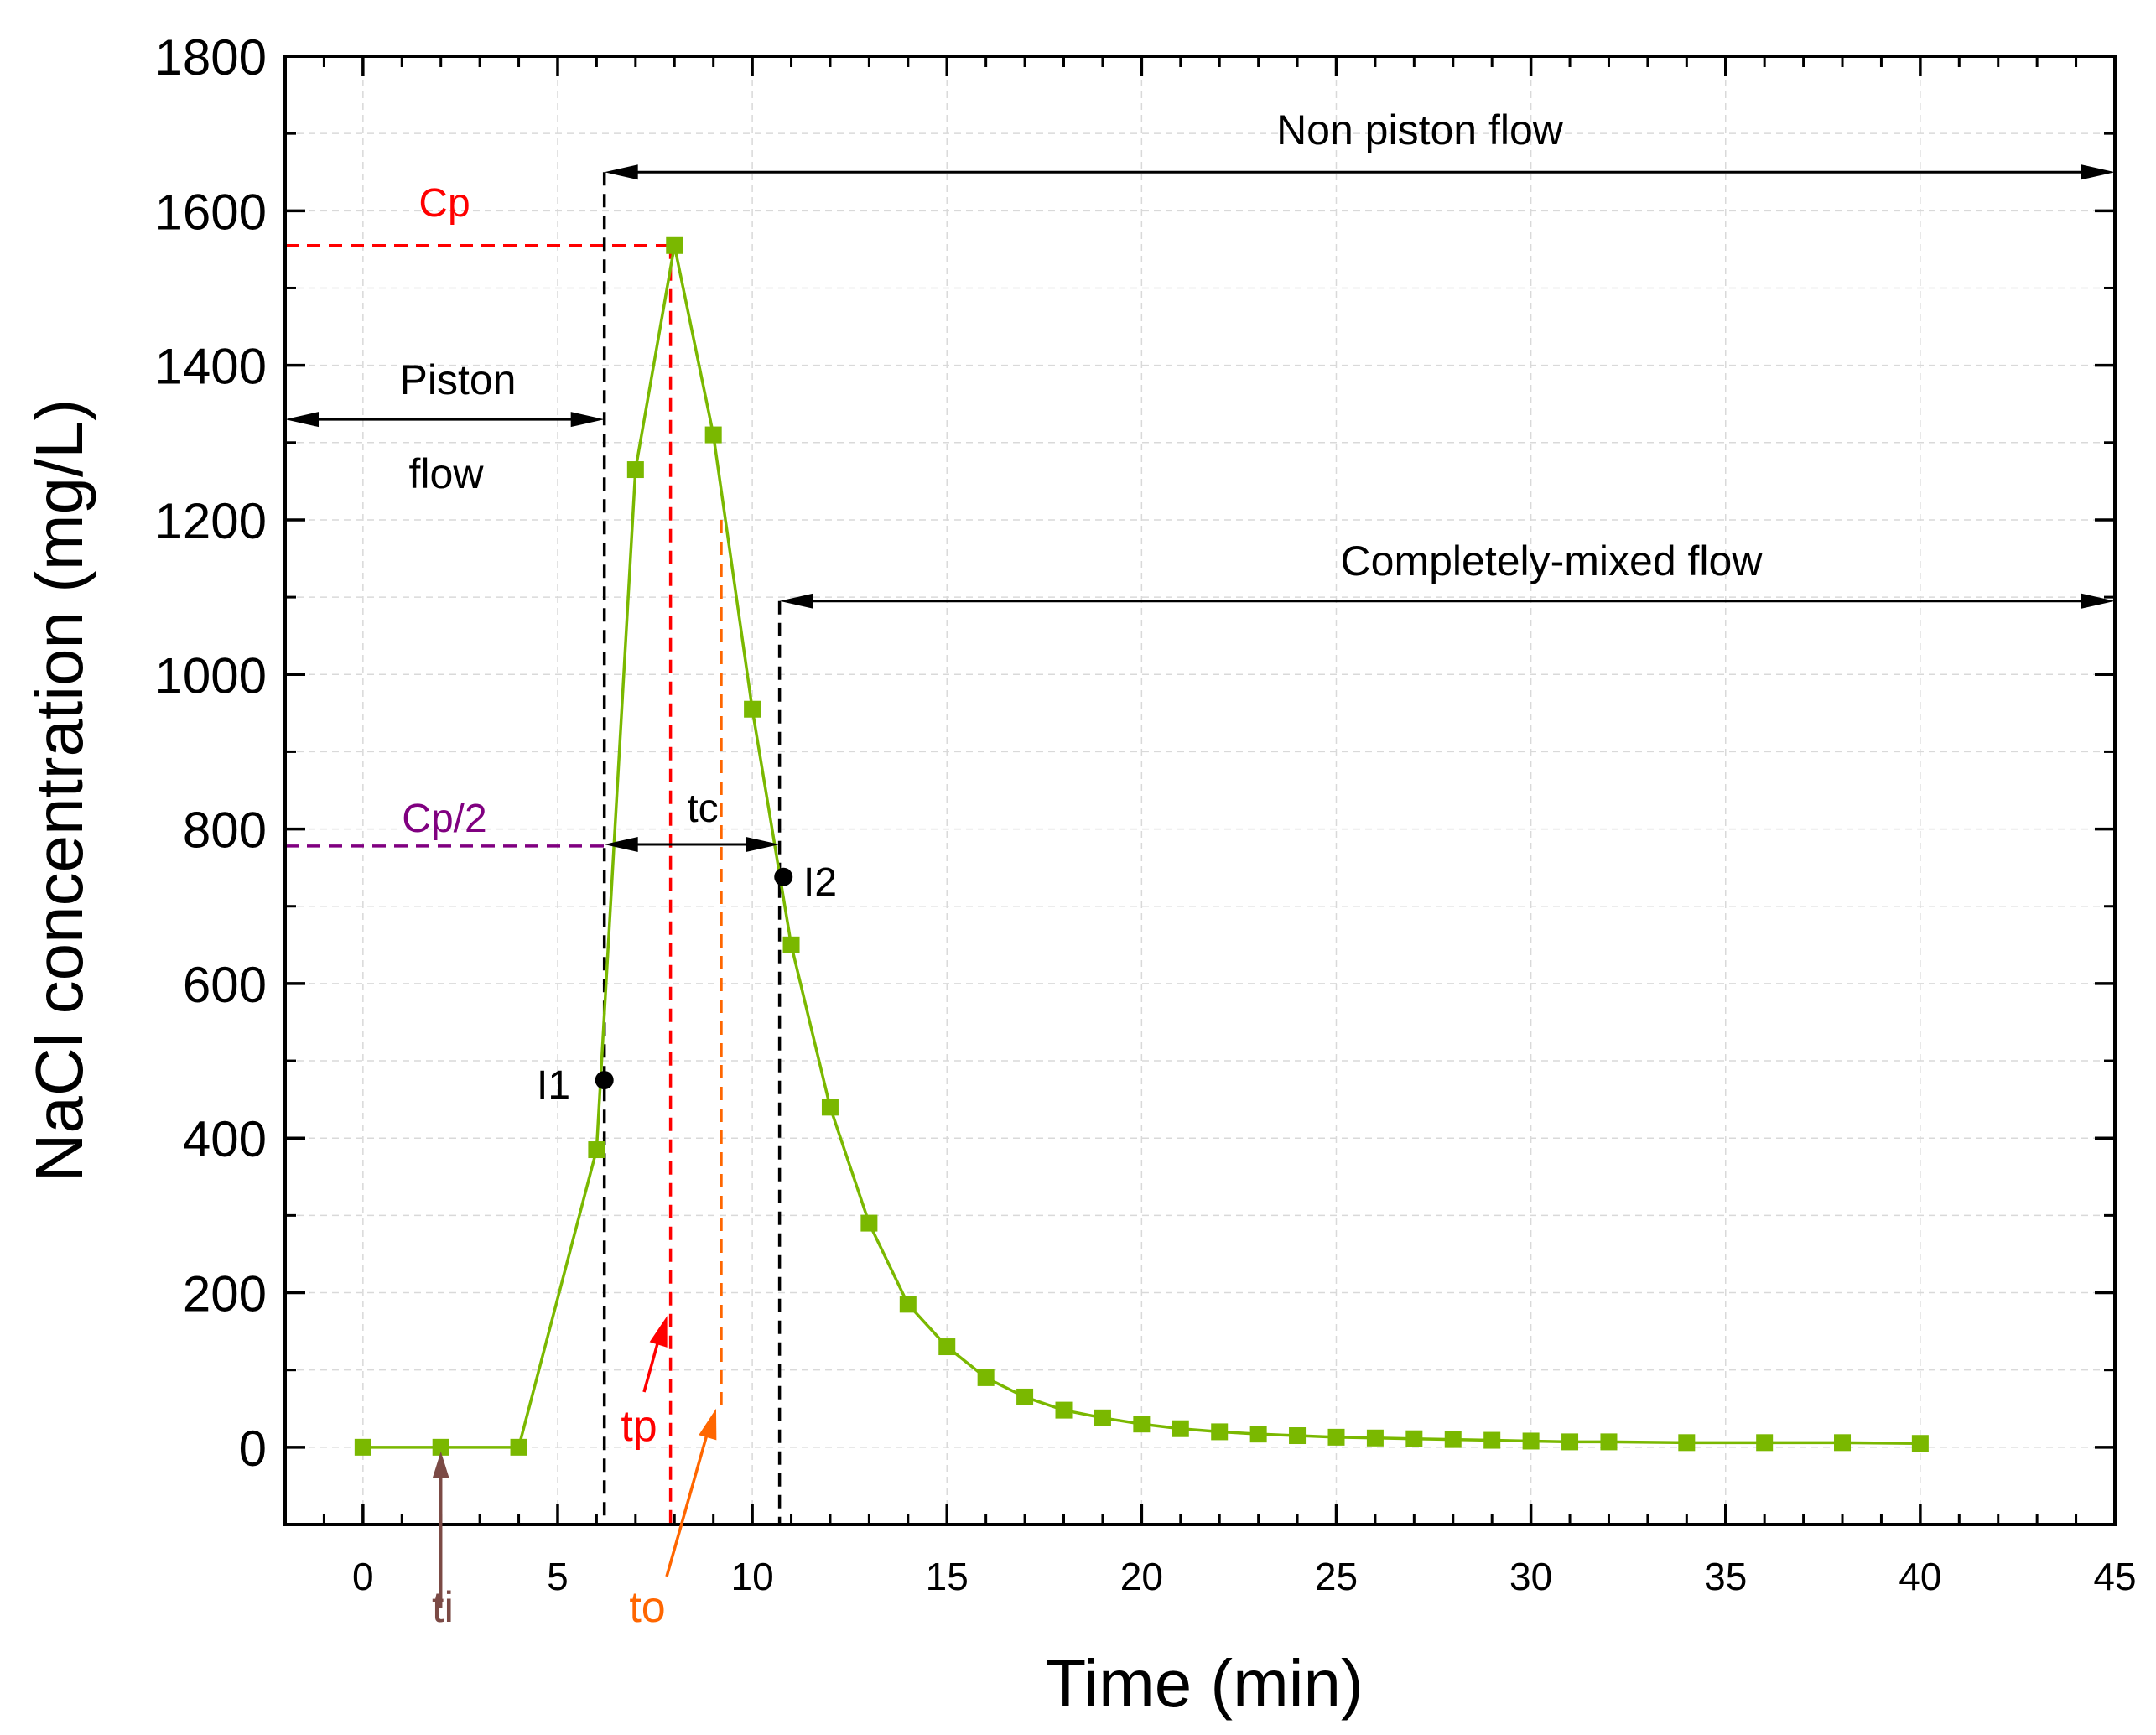 This screenshot has width=2156, height=1735. I want to click on non-piston-flow-label: Non piston flow, so click(1420, 129).